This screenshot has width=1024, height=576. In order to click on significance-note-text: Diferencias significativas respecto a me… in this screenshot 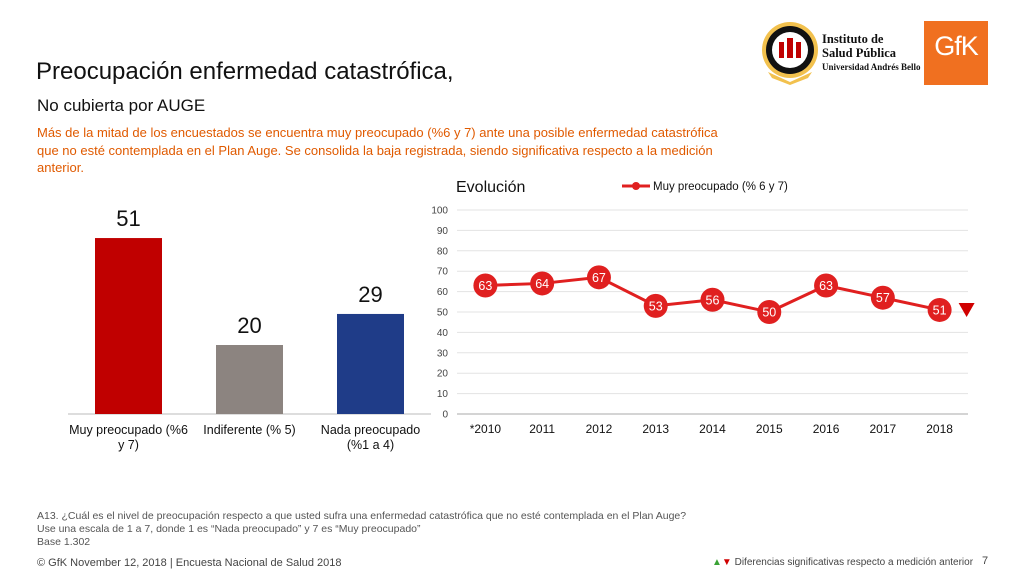, I will do `click(852, 562)`.